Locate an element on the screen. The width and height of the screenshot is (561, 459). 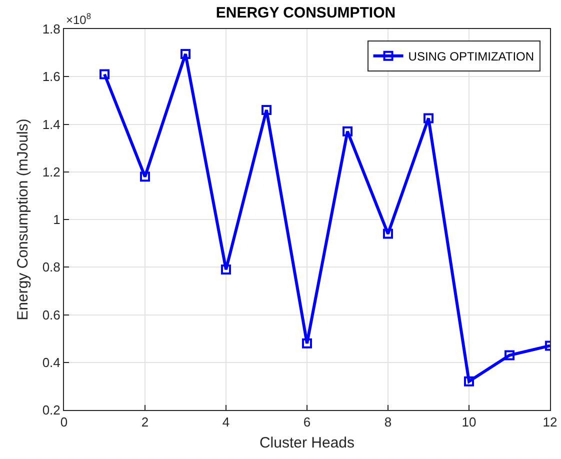
y-tick-label: 1.8 is located at coordinates (51, 29).